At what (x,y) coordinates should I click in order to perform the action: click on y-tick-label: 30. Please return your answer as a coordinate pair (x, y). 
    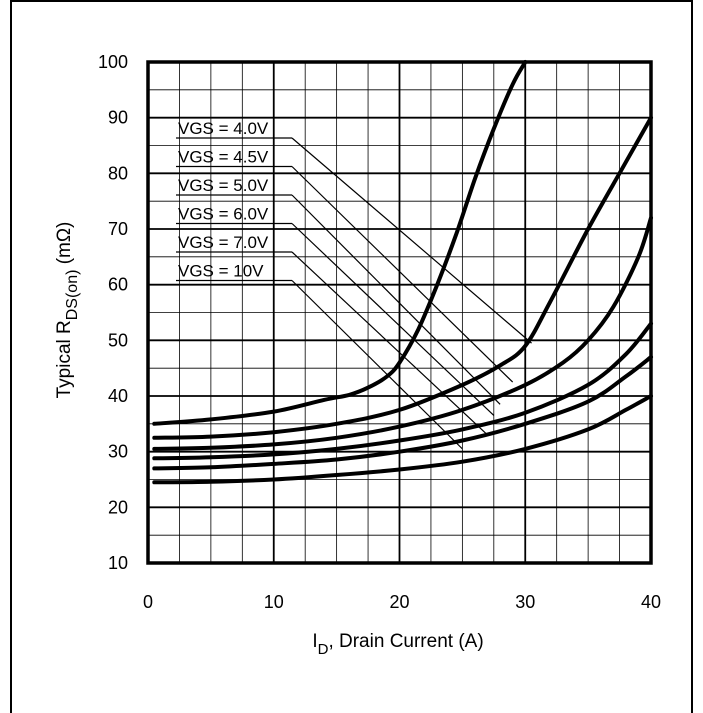
    Looking at the image, I should click on (118, 452).